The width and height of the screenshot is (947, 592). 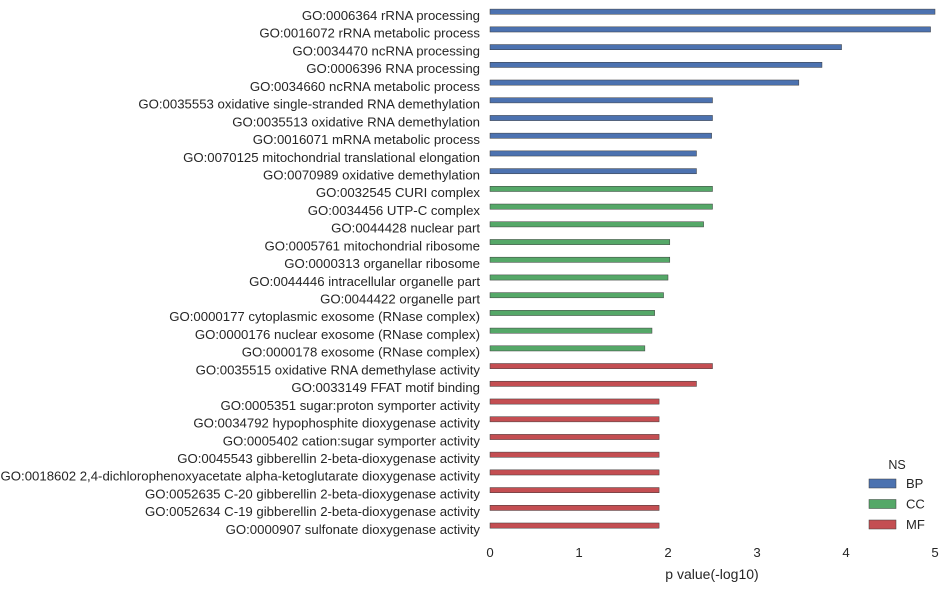 What do you see at coordinates (756, 552) in the screenshot?
I see `x-tick-label: 3` at bounding box center [756, 552].